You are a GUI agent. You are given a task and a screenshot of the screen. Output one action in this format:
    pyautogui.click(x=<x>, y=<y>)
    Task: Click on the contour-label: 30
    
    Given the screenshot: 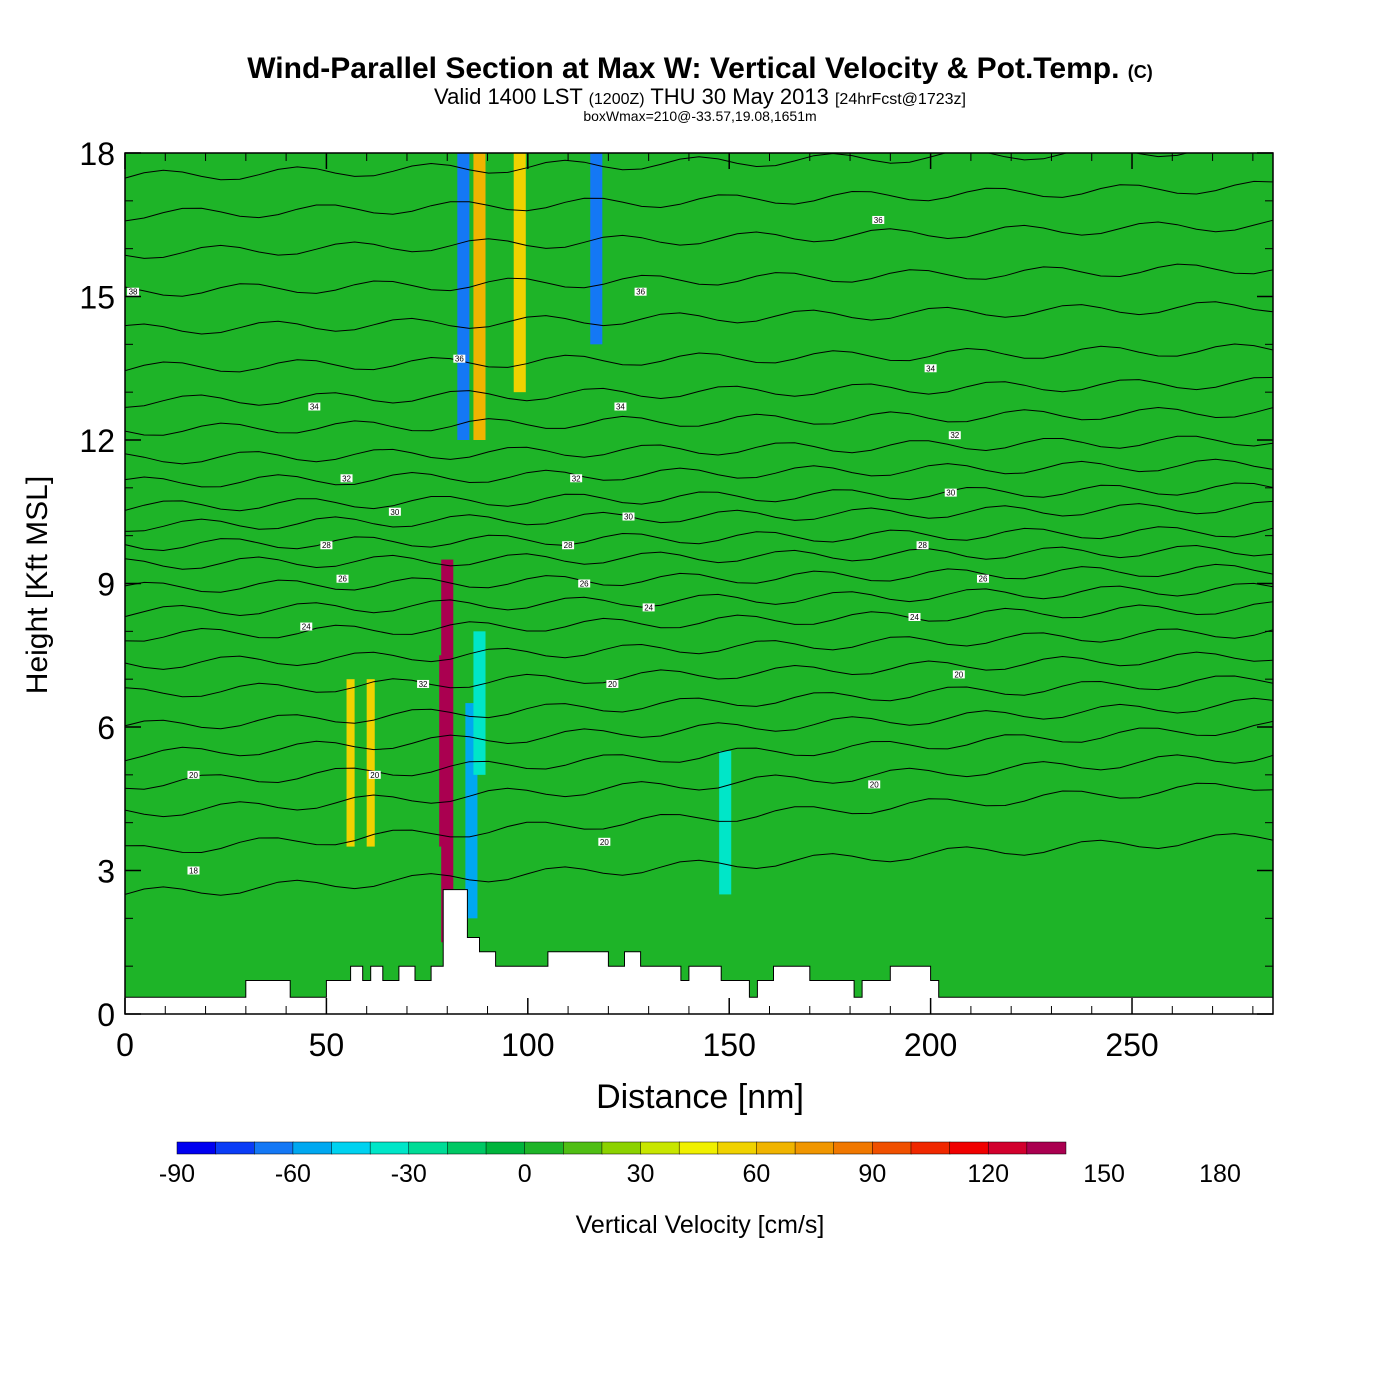 What is the action you would take?
    pyautogui.click(x=628, y=517)
    